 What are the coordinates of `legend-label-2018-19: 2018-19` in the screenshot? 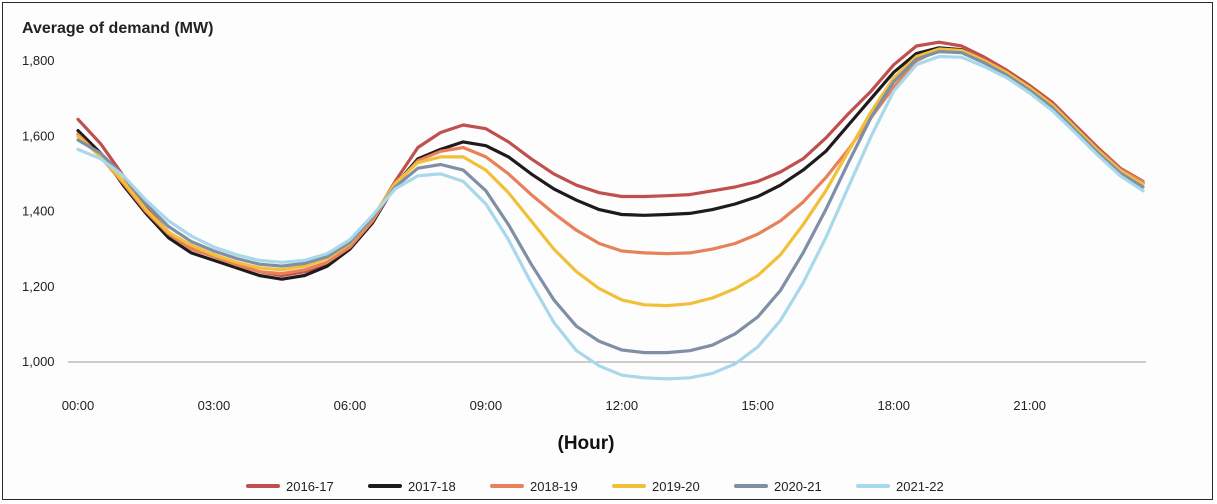 It's located at (554, 486).